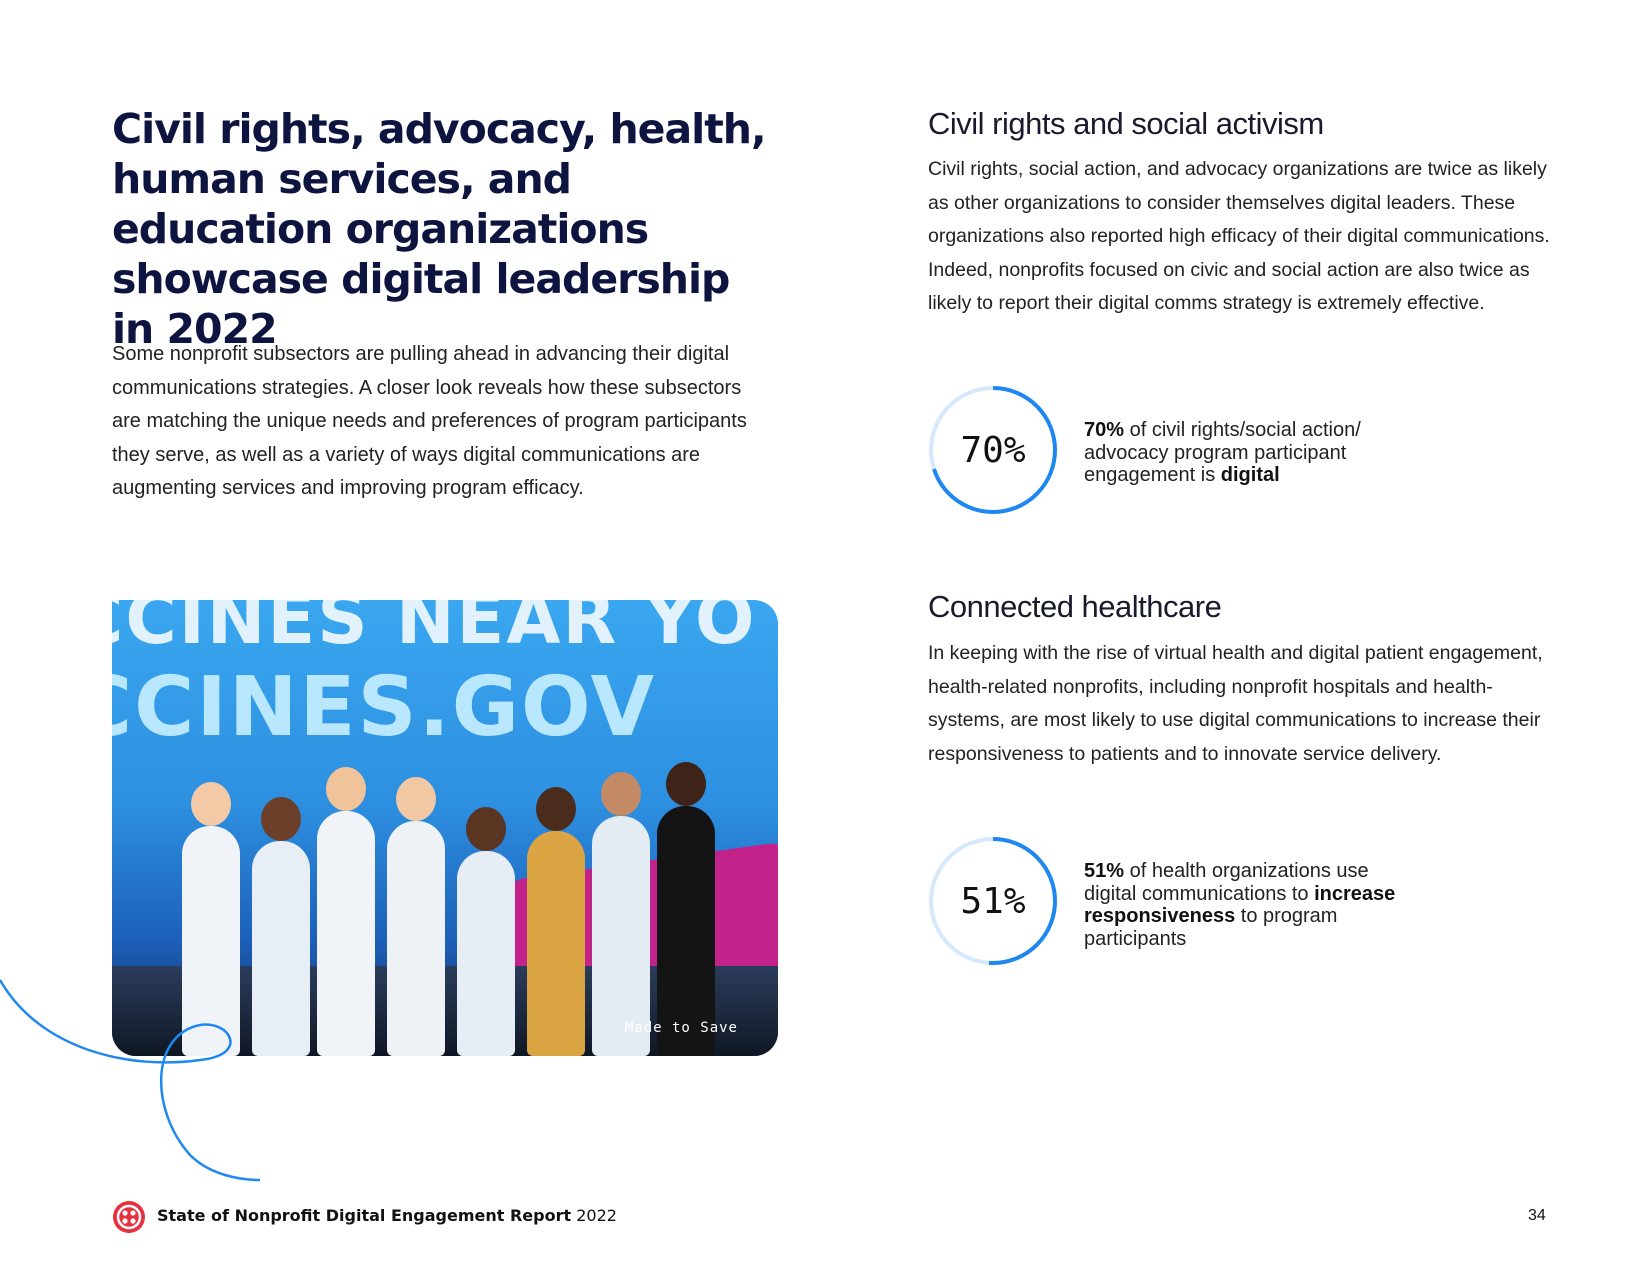  What do you see at coordinates (1075, 606) in the screenshot?
I see `section-title-healthcare: Connected healthcare` at bounding box center [1075, 606].